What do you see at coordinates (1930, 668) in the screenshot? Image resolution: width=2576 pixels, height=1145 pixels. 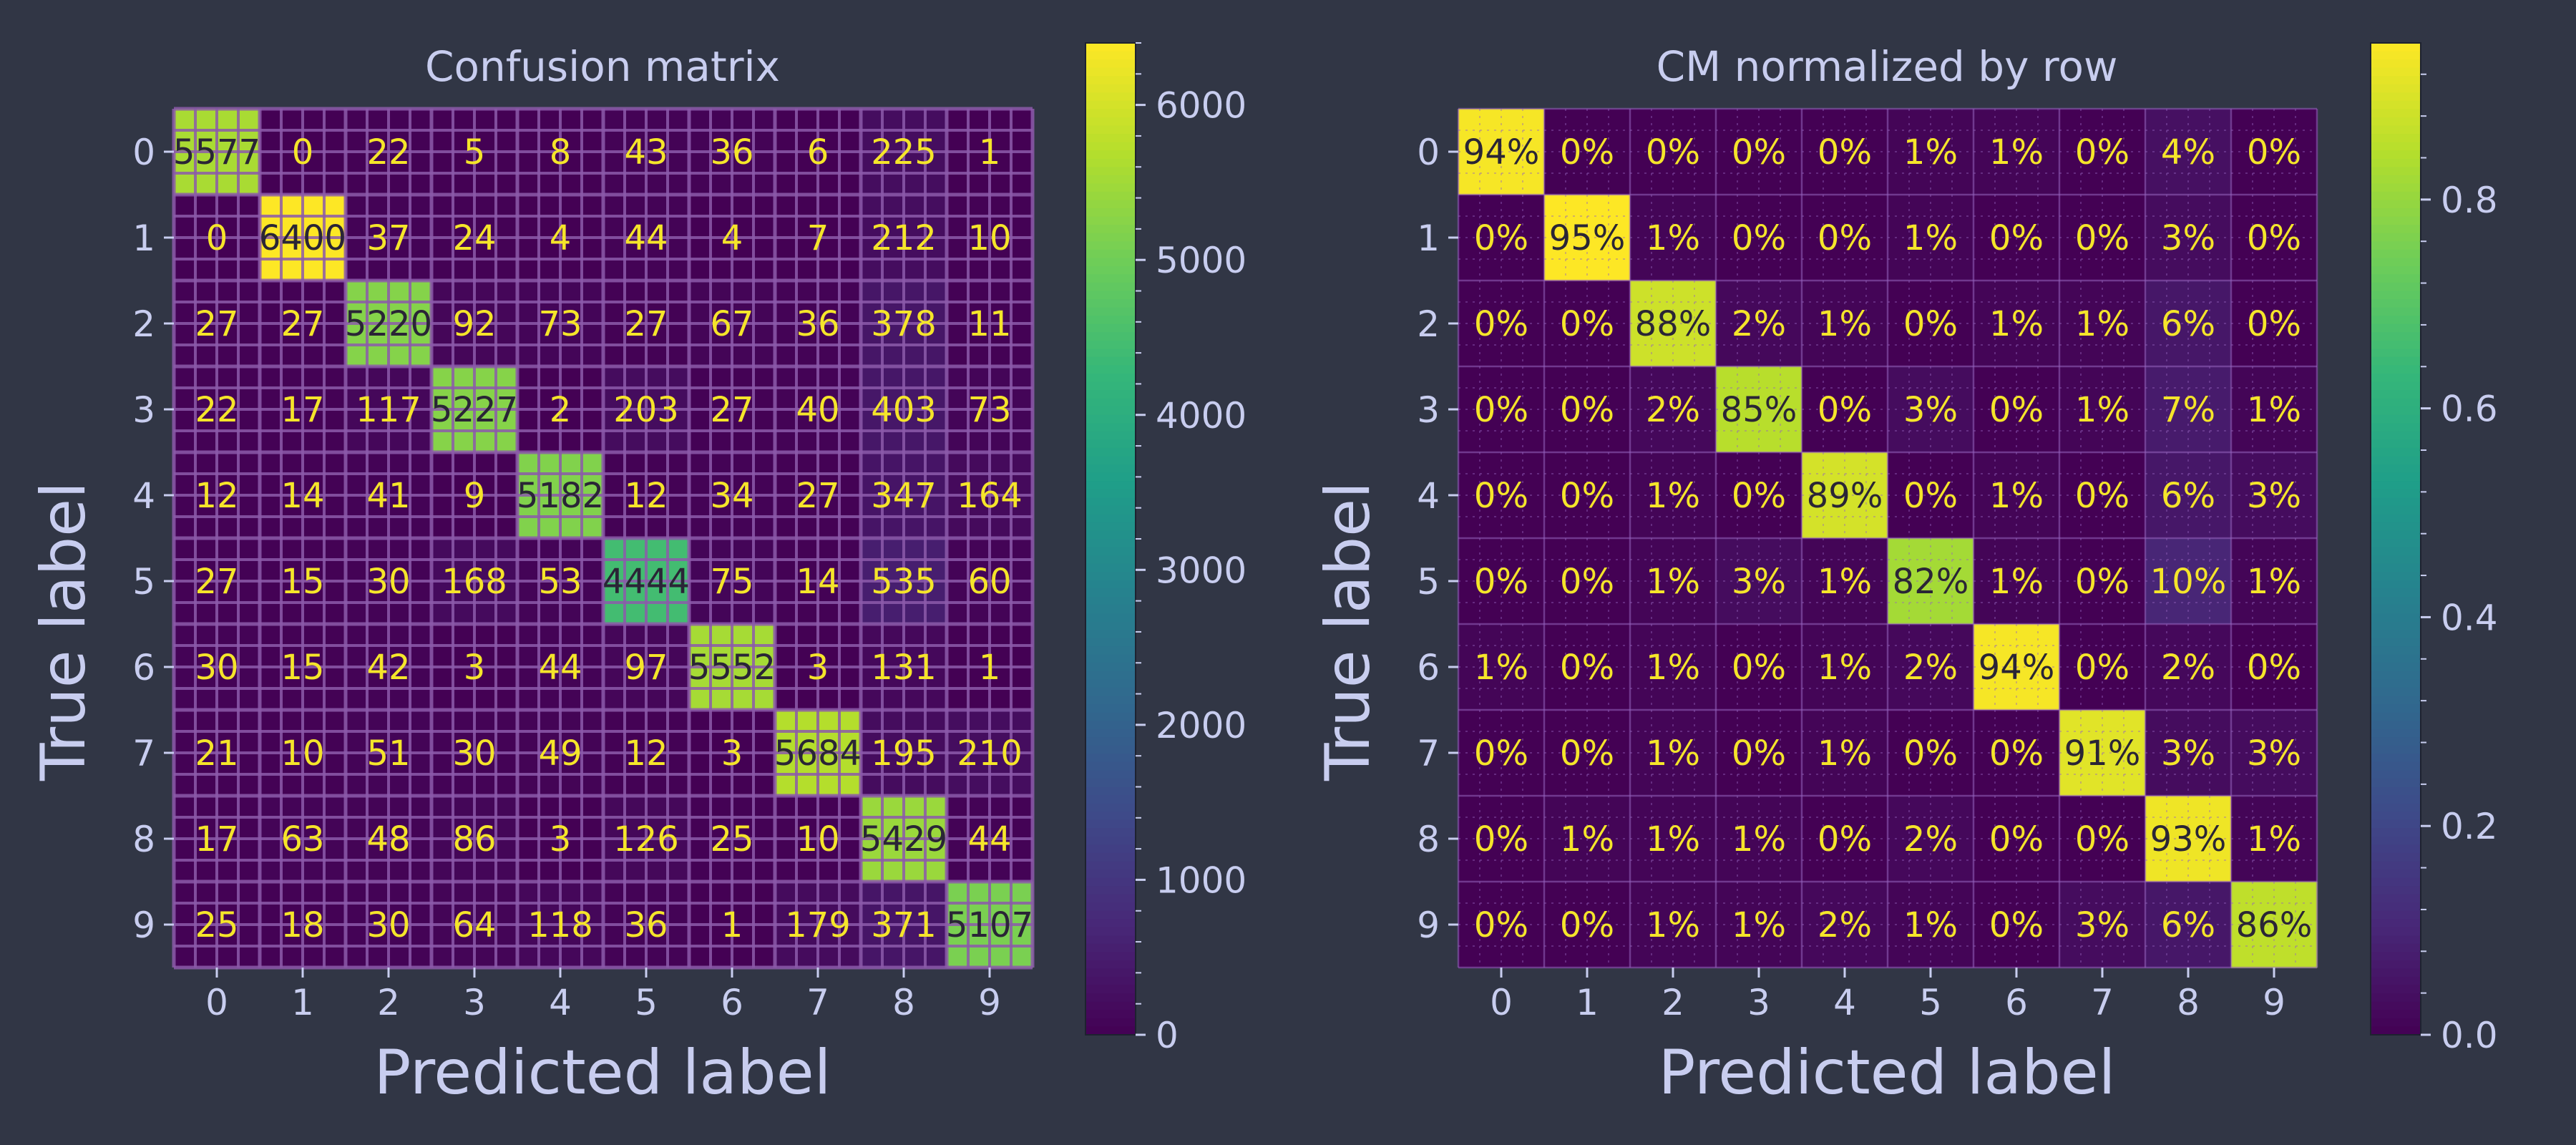 I see `cell-value-label: 2%` at bounding box center [1930, 668].